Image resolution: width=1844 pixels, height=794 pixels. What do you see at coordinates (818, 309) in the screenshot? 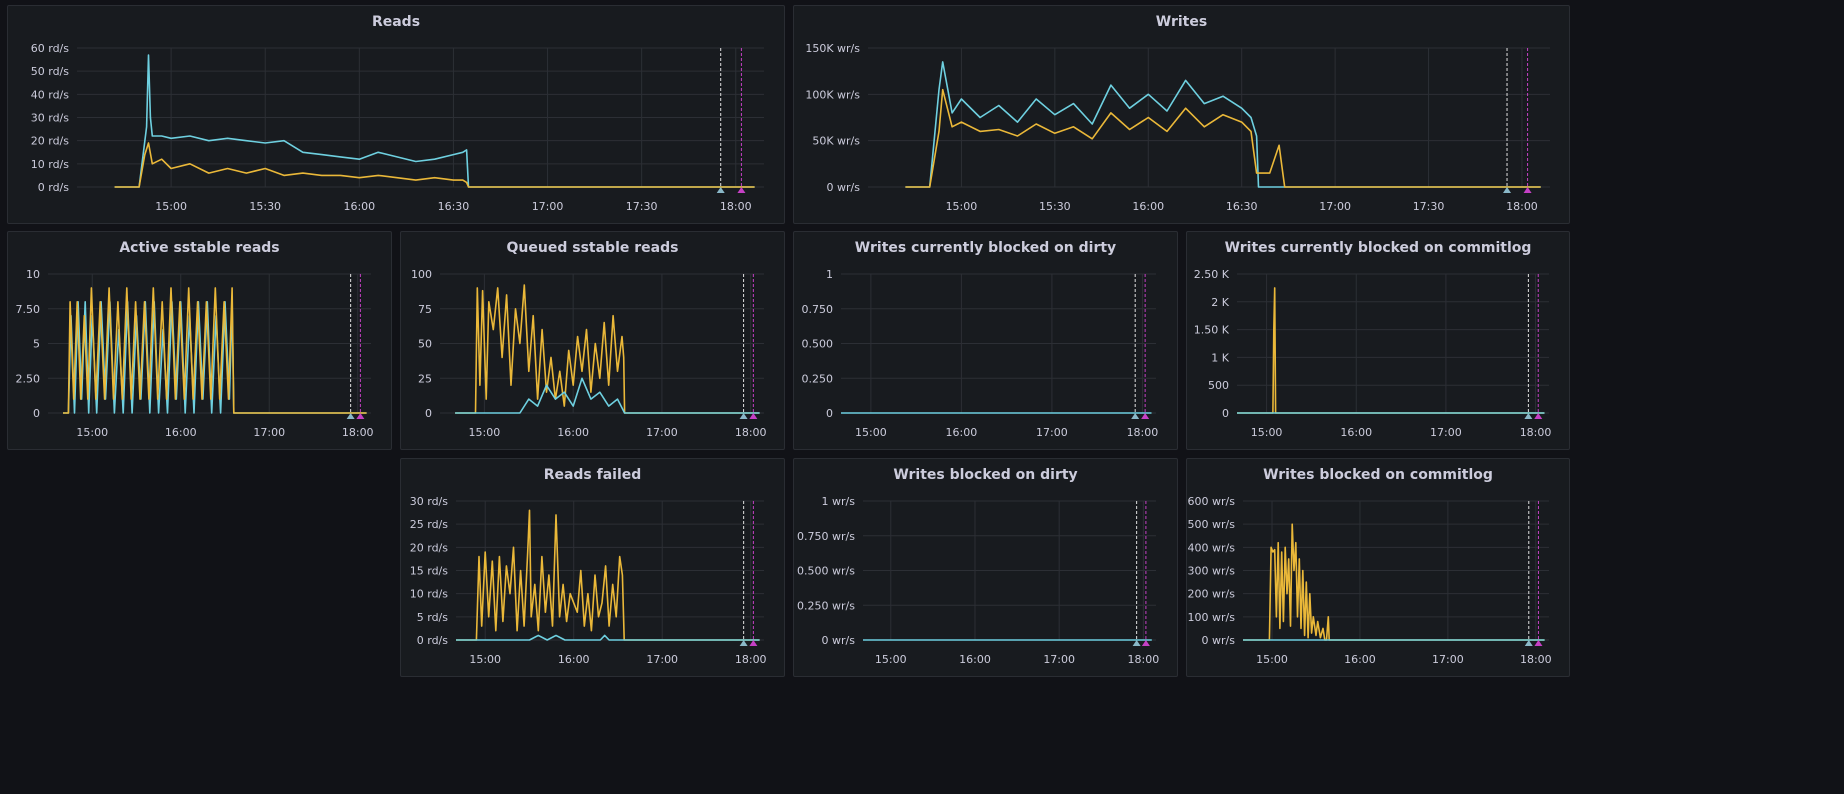
I see `y-tick-label: 0.750` at bounding box center [818, 309].